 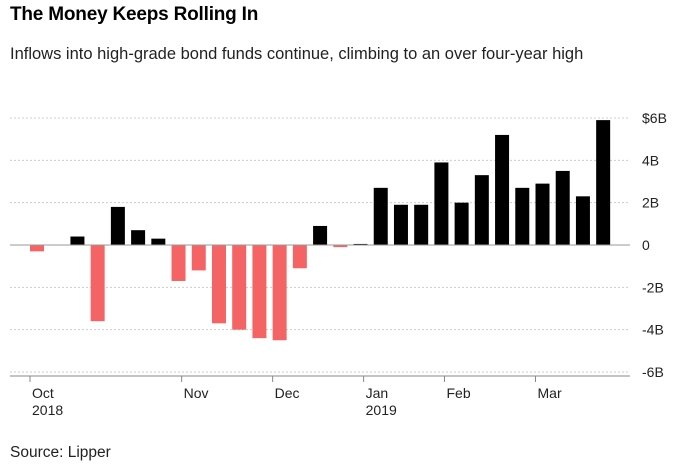 What do you see at coordinates (650, 203) in the screenshot?
I see `y-tick-label: 2B` at bounding box center [650, 203].